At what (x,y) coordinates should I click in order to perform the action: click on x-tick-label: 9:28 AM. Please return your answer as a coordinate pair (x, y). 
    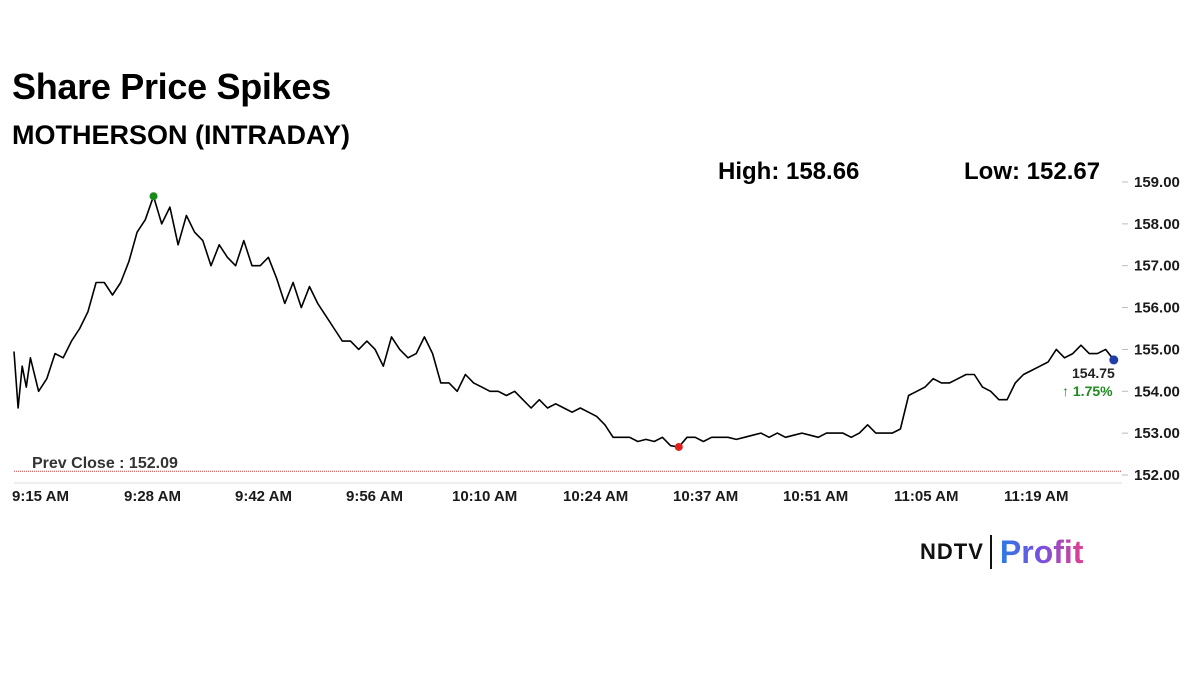
    Looking at the image, I should click on (152, 496).